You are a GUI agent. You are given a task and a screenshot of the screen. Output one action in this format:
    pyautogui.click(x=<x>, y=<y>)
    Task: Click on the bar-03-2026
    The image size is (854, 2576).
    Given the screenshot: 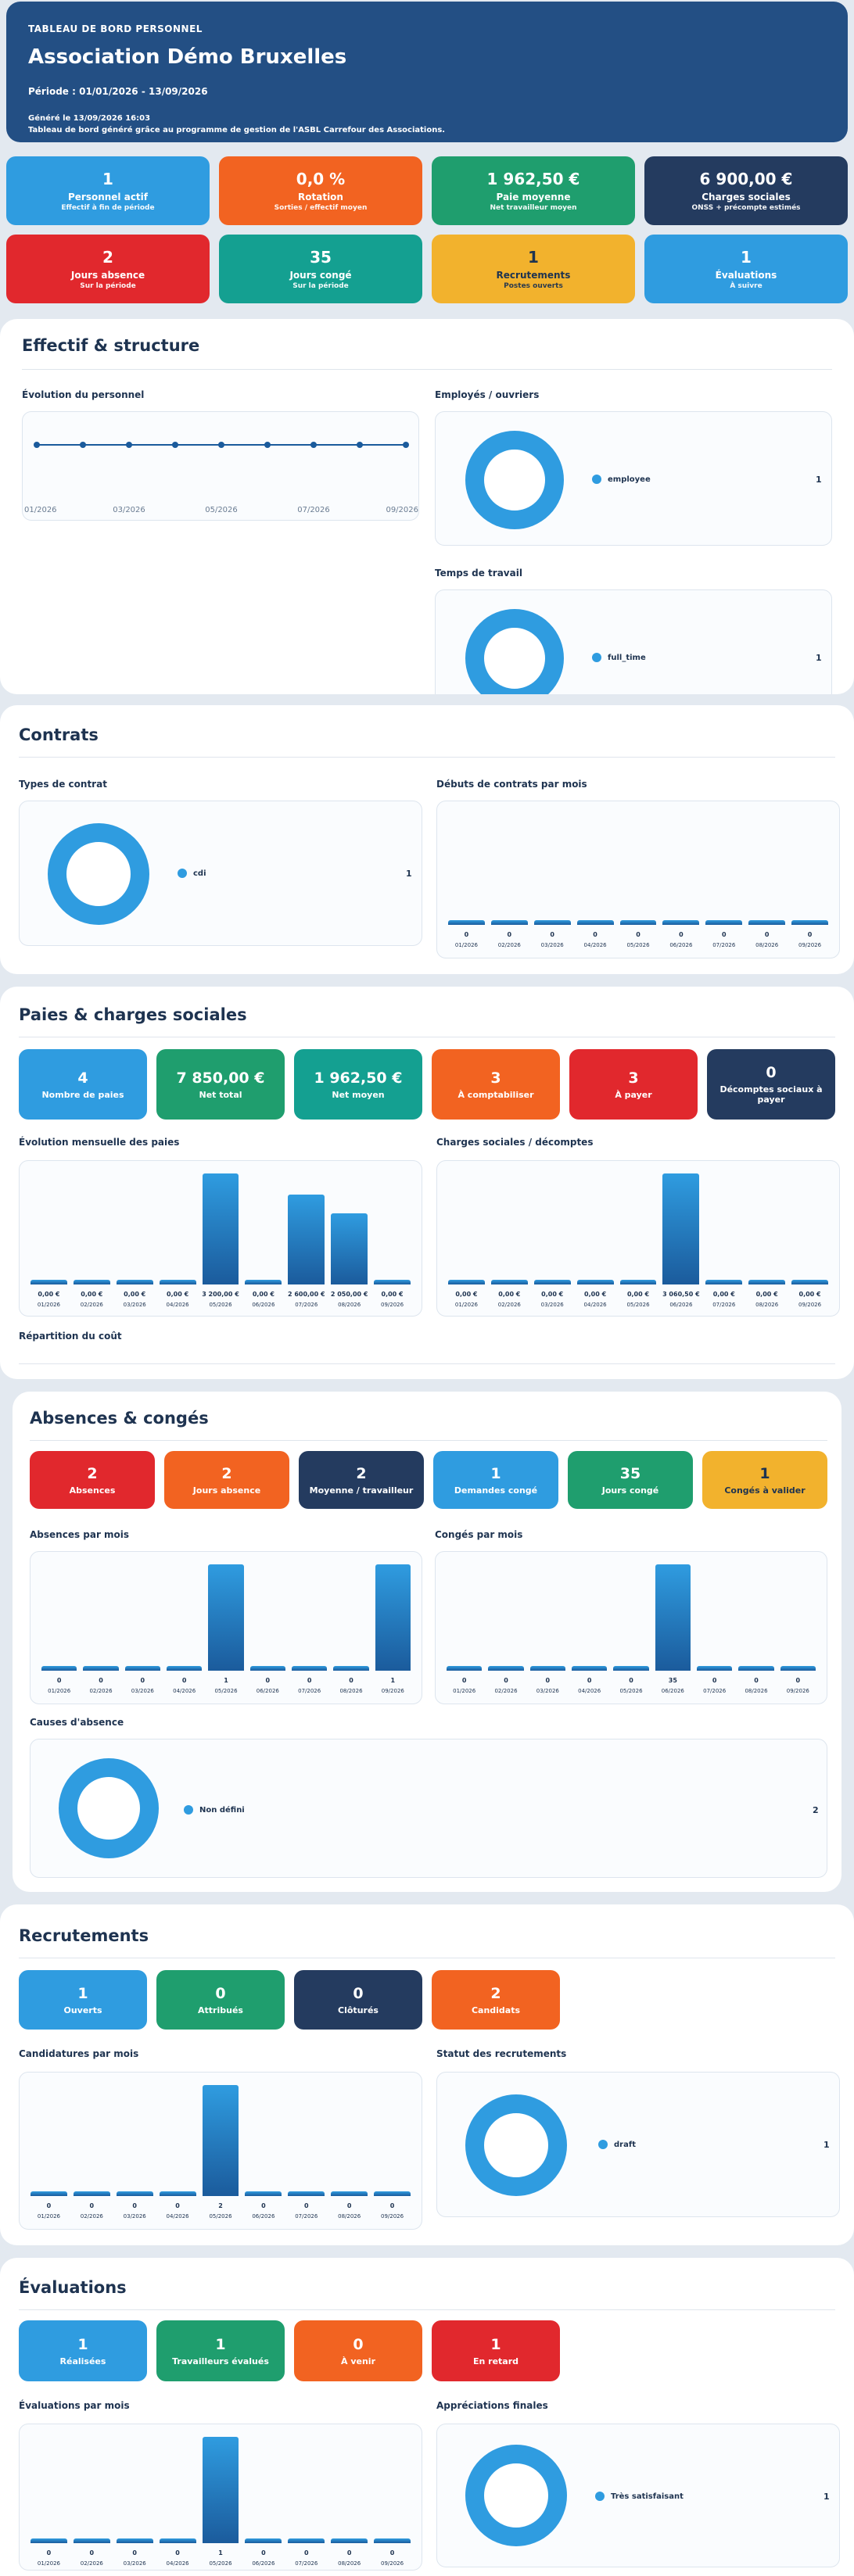 What is the action you would take?
    pyautogui.click(x=552, y=1282)
    